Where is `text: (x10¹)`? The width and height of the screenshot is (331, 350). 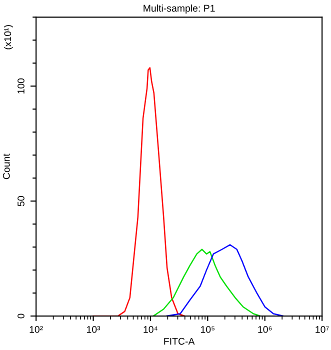
text: (x10¹) is located at coordinates (9, 37).